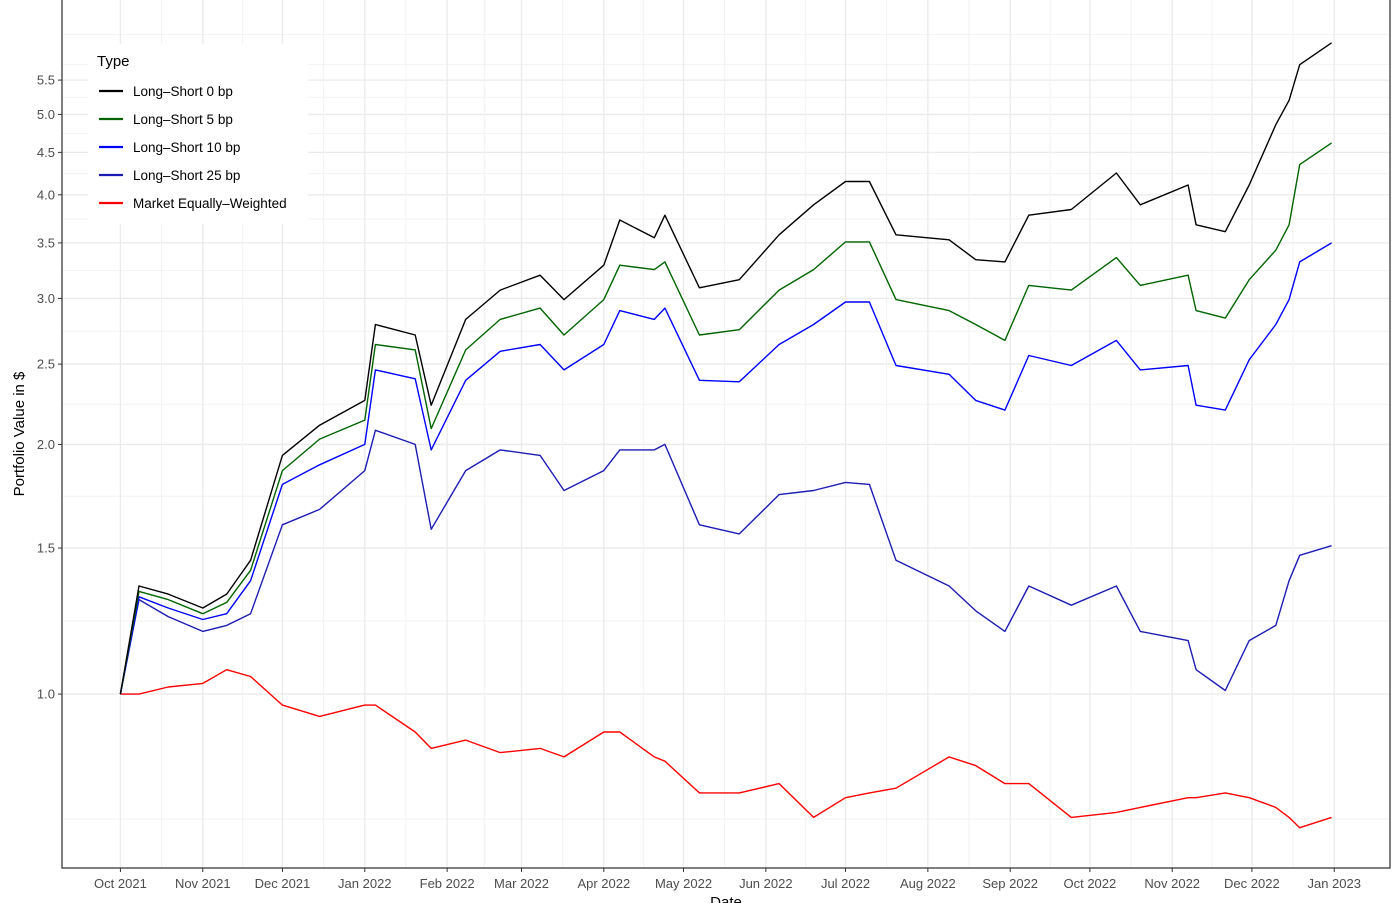 Image resolution: width=1398 pixels, height=903 pixels. What do you see at coordinates (183, 119) in the screenshot?
I see `legend-label: Long–Short 5 bp` at bounding box center [183, 119].